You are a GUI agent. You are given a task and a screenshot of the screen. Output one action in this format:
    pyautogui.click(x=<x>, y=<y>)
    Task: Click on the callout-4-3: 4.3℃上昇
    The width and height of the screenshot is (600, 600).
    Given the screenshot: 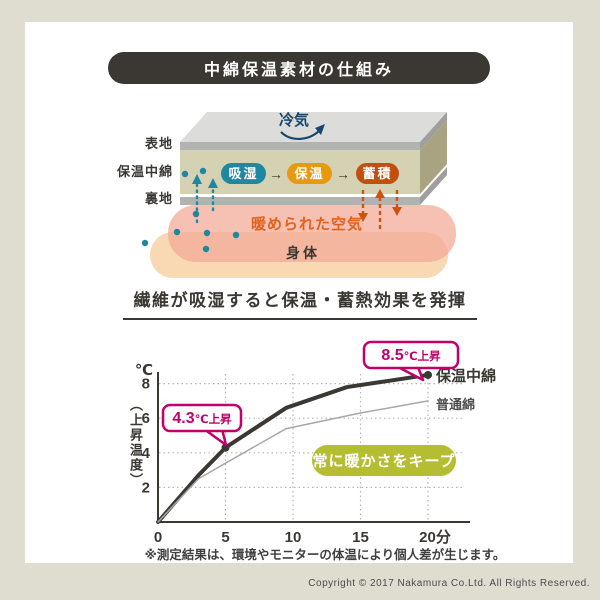 What is the action you would take?
    pyautogui.click(x=202, y=425)
    